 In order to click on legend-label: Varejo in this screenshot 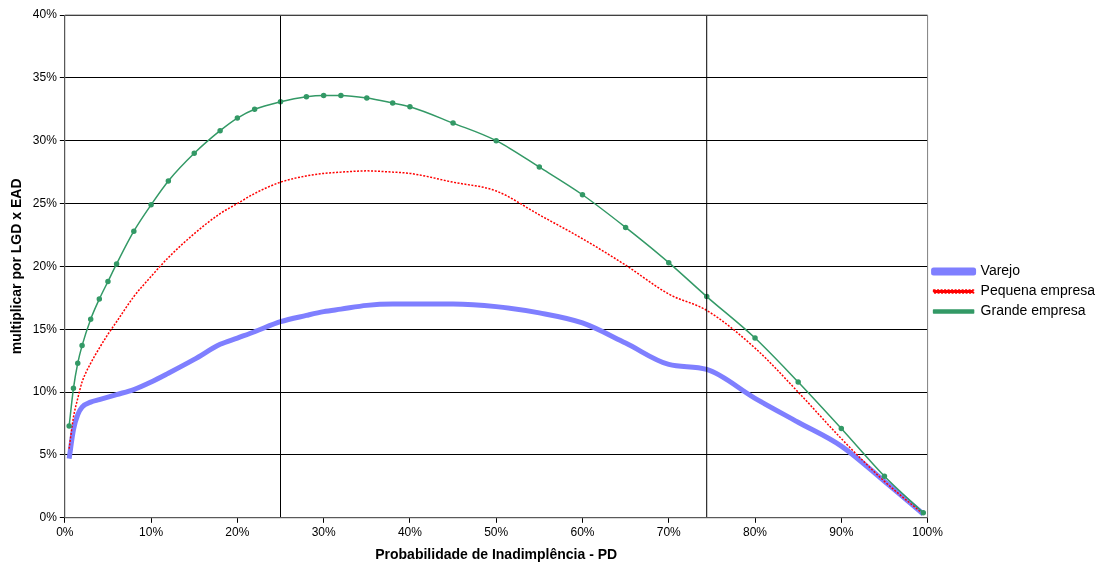, I will do `click(1000, 270)`.